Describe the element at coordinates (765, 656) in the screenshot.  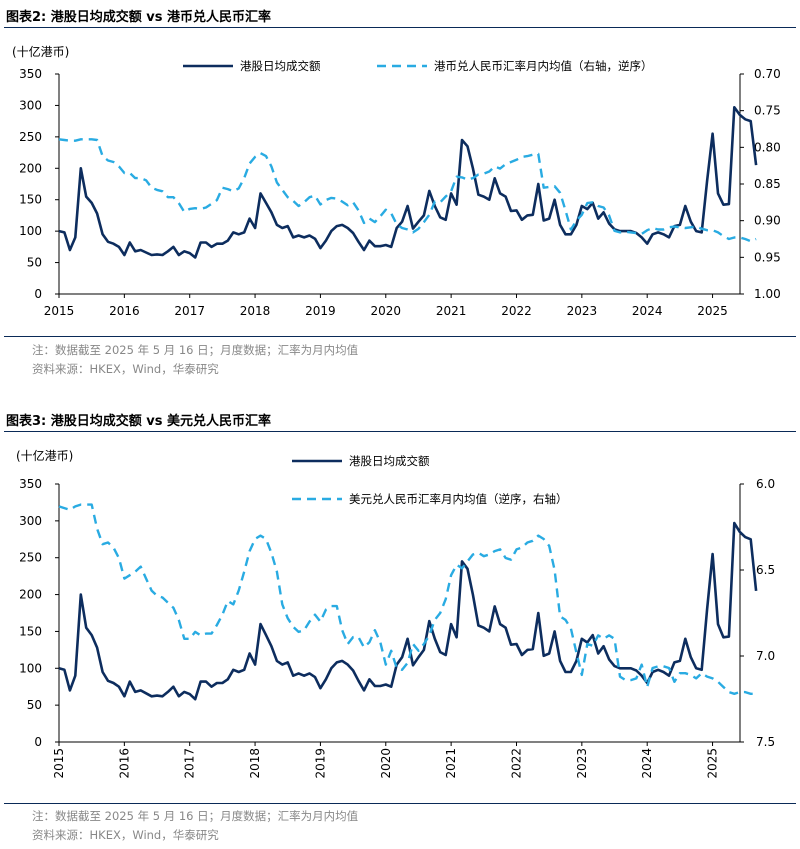
I see `y-right-tick-label: 7.0` at that location.